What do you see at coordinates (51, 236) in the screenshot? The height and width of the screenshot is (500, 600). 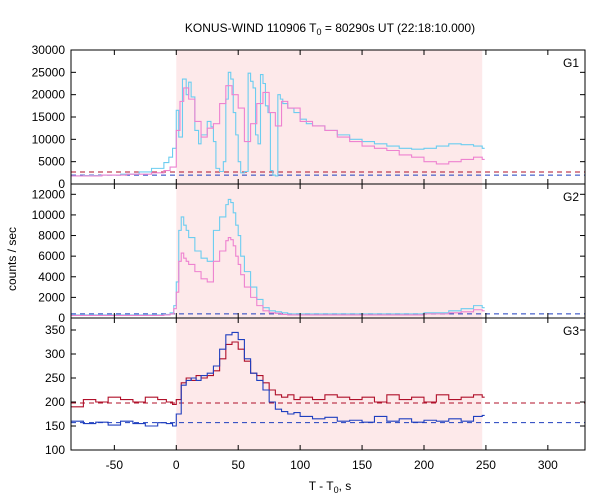 I see `y-tick-label: 8000` at bounding box center [51, 236].